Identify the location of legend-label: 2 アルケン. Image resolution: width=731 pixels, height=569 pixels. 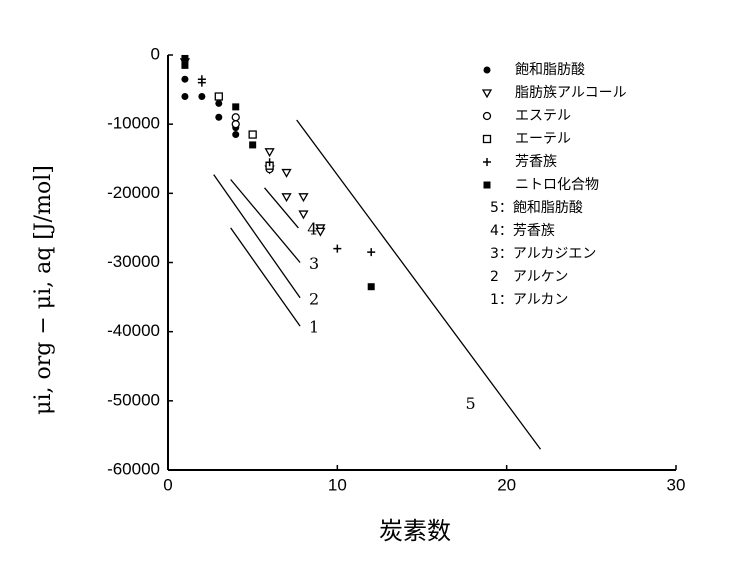
(529, 277).